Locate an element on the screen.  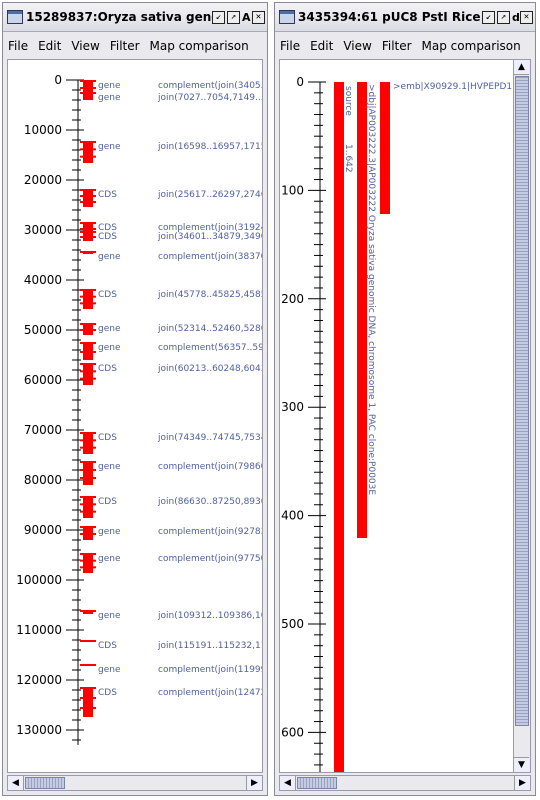
scroll-up-icon: ▲ is located at coordinates (521, 67).